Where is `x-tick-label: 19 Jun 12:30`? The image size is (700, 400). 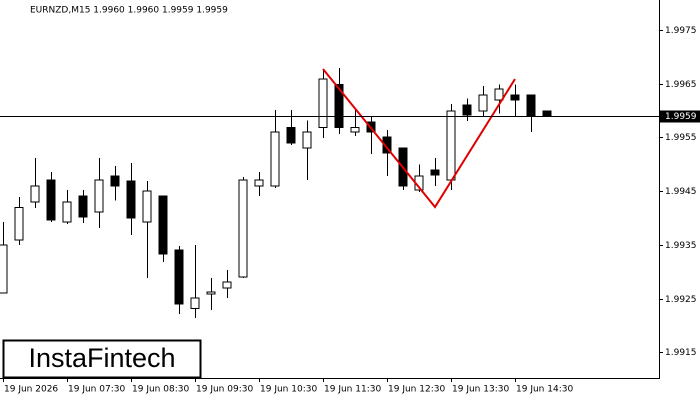
x-tick-label: 19 Jun 12:30 is located at coordinates (416, 390).